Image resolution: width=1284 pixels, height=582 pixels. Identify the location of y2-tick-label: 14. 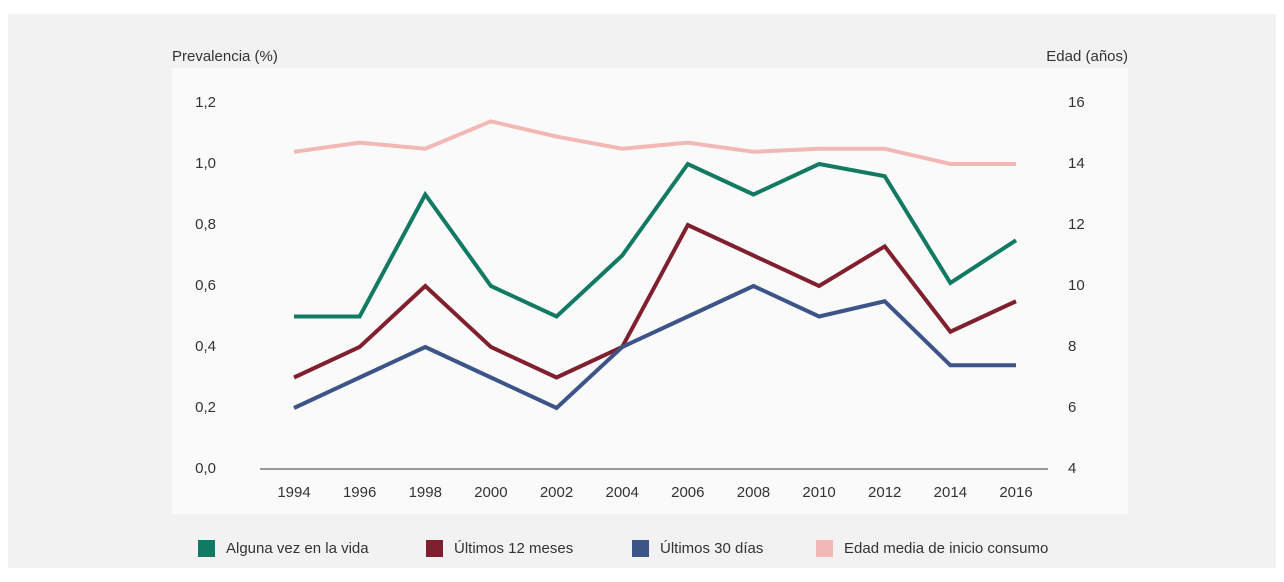
(1076, 163).